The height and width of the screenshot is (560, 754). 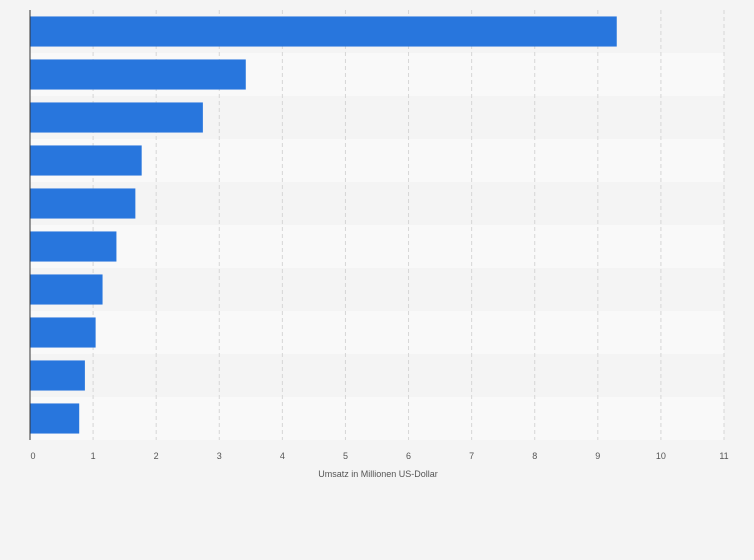 What do you see at coordinates (408, 456) in the screenshot?
I see `x-tick-label: 6` at bounding box center [408, 456].